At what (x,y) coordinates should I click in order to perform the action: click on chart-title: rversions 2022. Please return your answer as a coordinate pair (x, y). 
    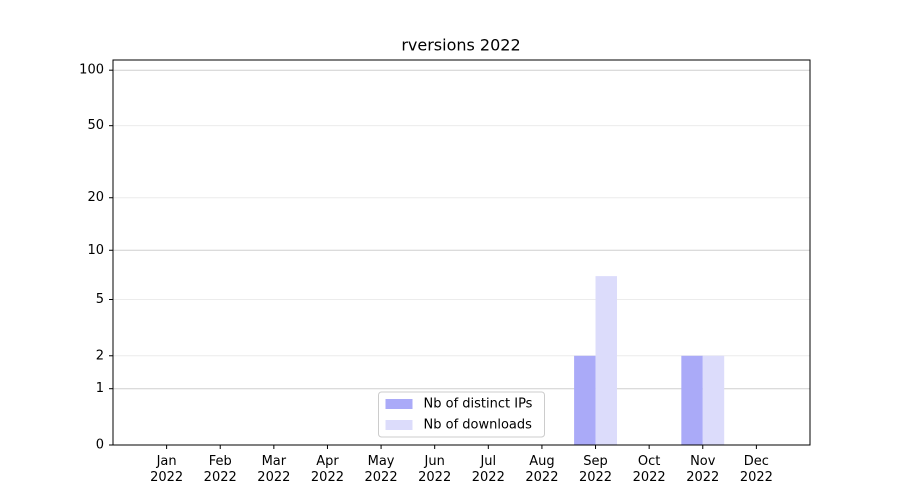
    Looking at the image, I should click on (460, 45).